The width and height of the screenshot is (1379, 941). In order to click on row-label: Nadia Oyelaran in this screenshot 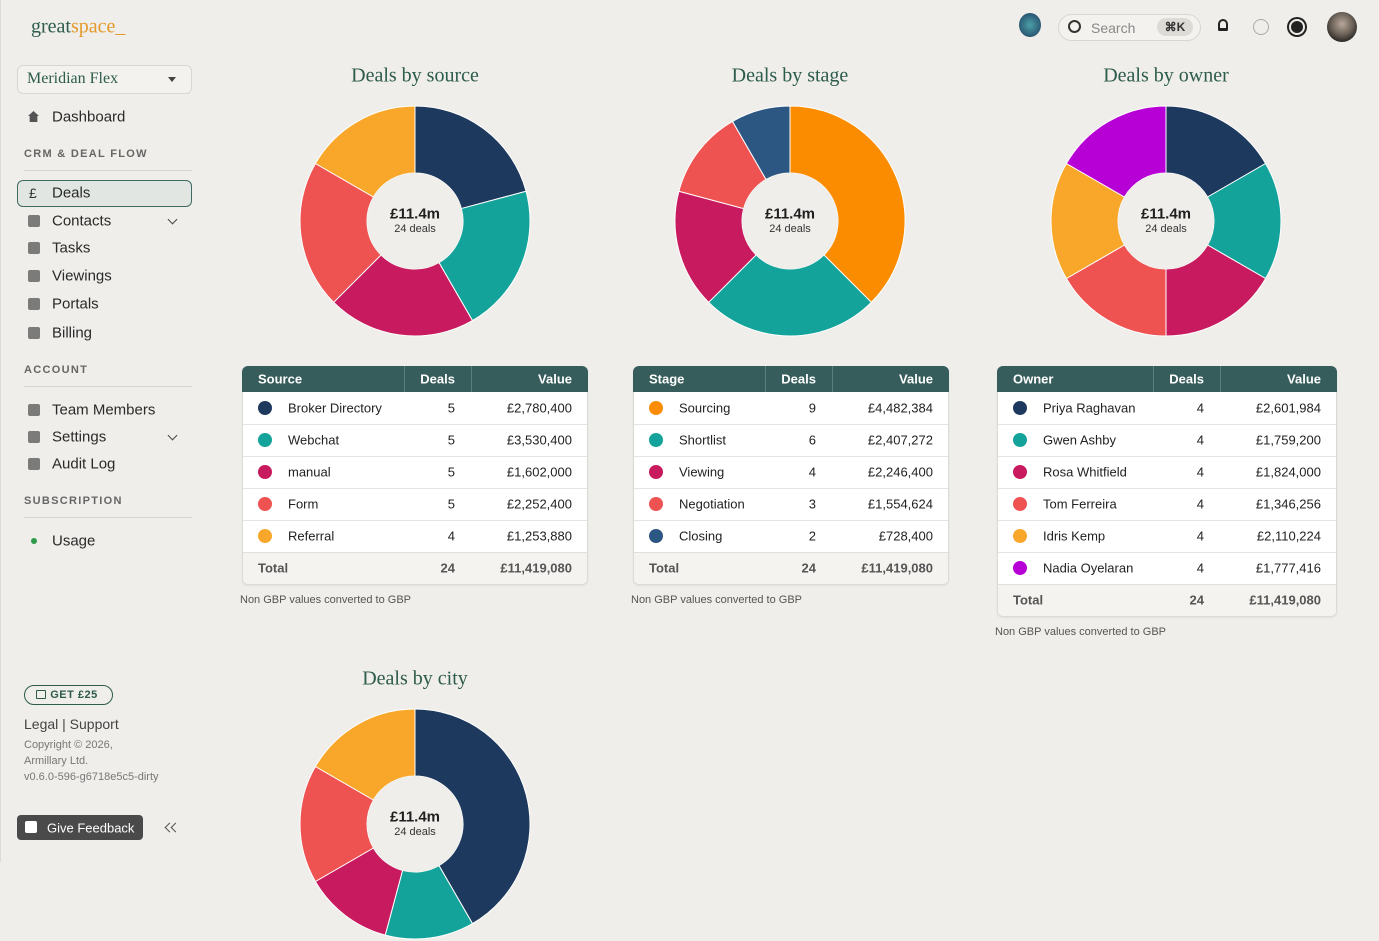, I will do `click(1088, 568)`.